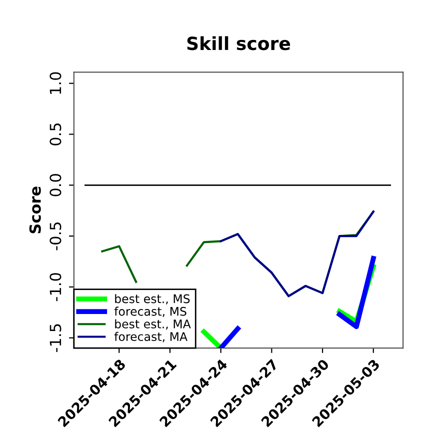 This screenshot has height=440, width=440. I want to click on y-tick-label: 1.0, so click(56, 83).